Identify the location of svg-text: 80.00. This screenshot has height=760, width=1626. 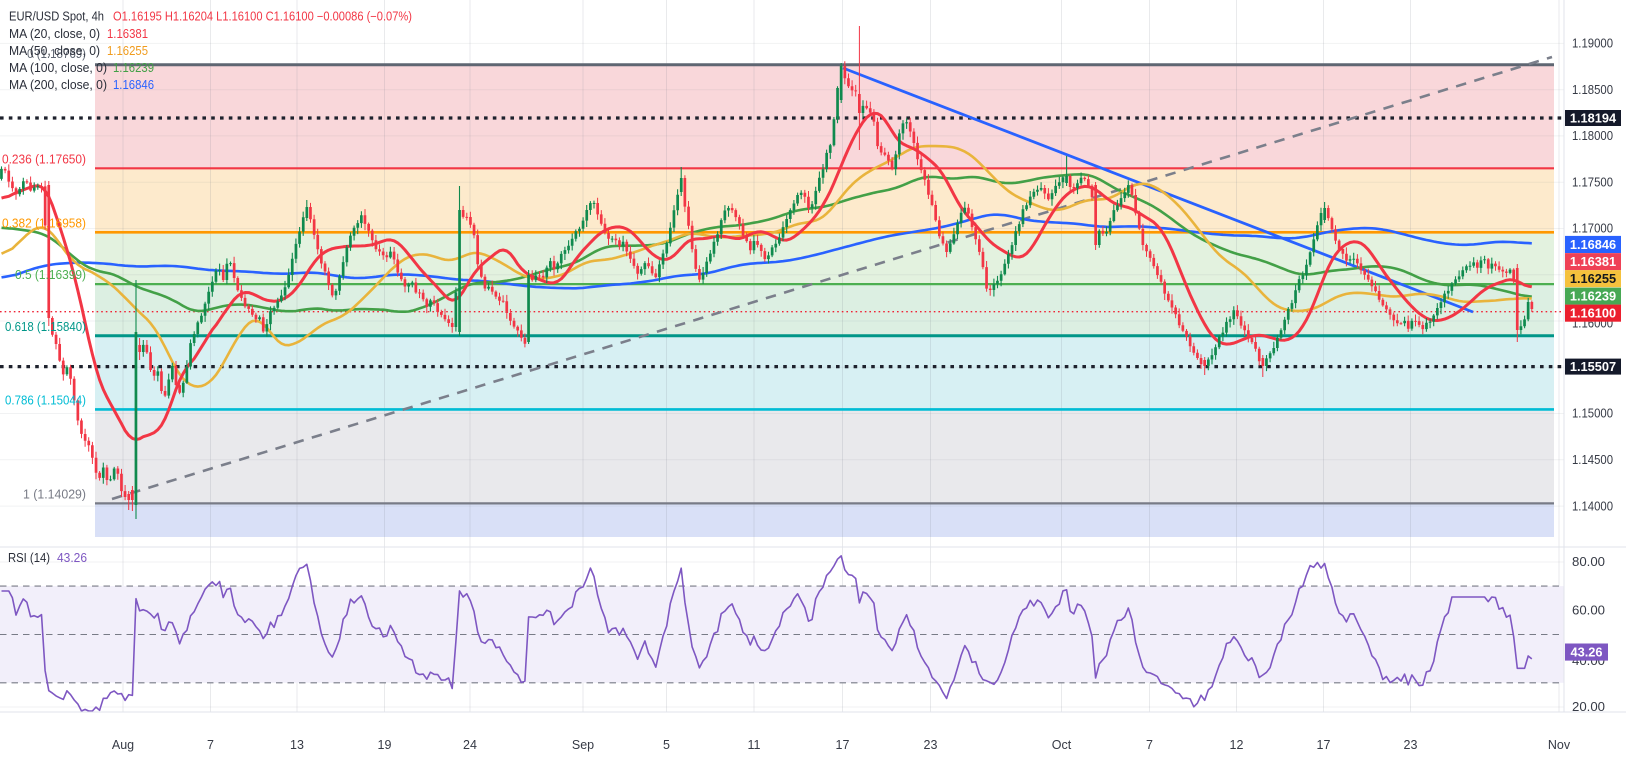
(1588, 562).